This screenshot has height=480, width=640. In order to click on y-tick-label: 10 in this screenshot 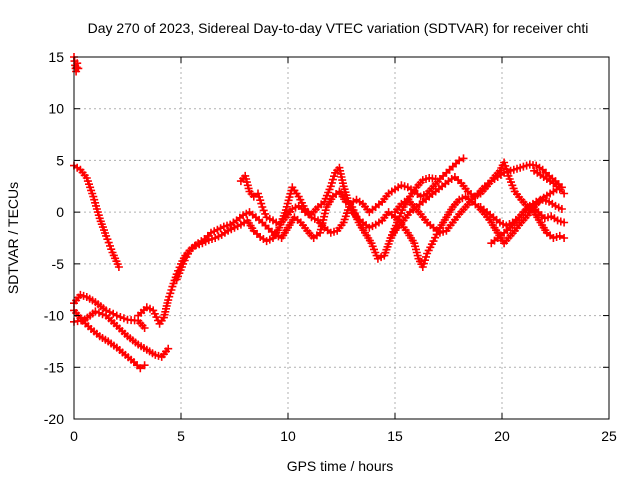, I will do `click(56, 109)`.